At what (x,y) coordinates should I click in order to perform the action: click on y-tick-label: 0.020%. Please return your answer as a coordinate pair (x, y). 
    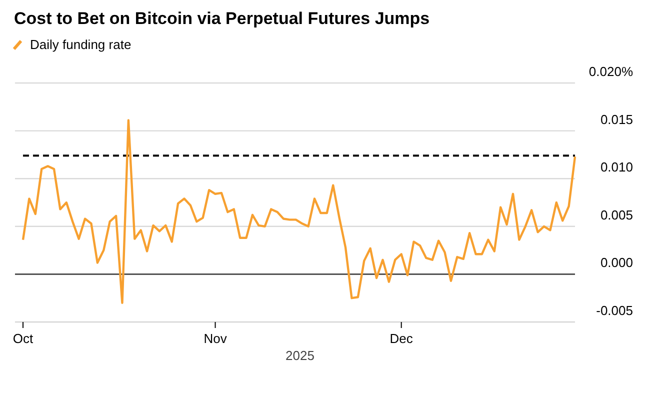
    Looking at the image, I should click on (611, 71).